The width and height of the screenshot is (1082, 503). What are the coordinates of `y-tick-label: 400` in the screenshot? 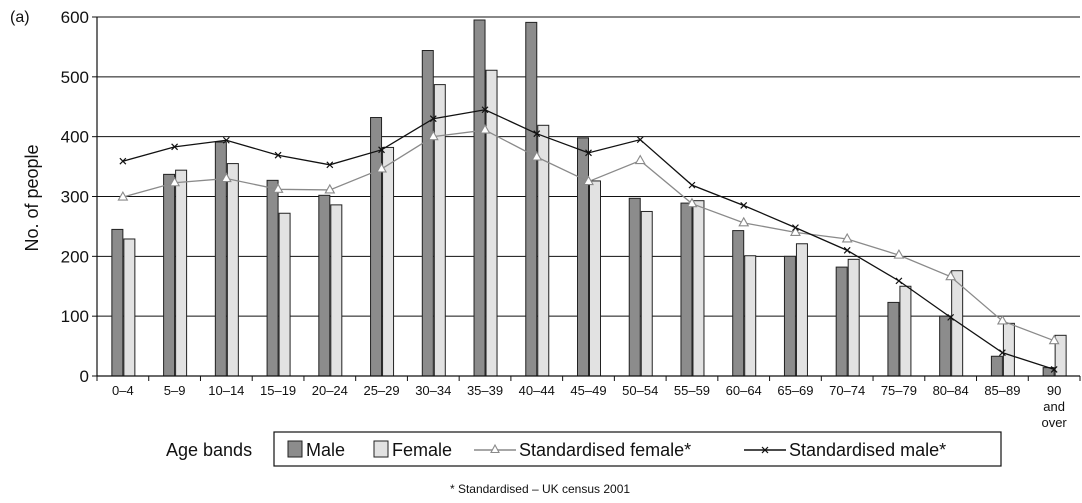 It's located at (75, 137).